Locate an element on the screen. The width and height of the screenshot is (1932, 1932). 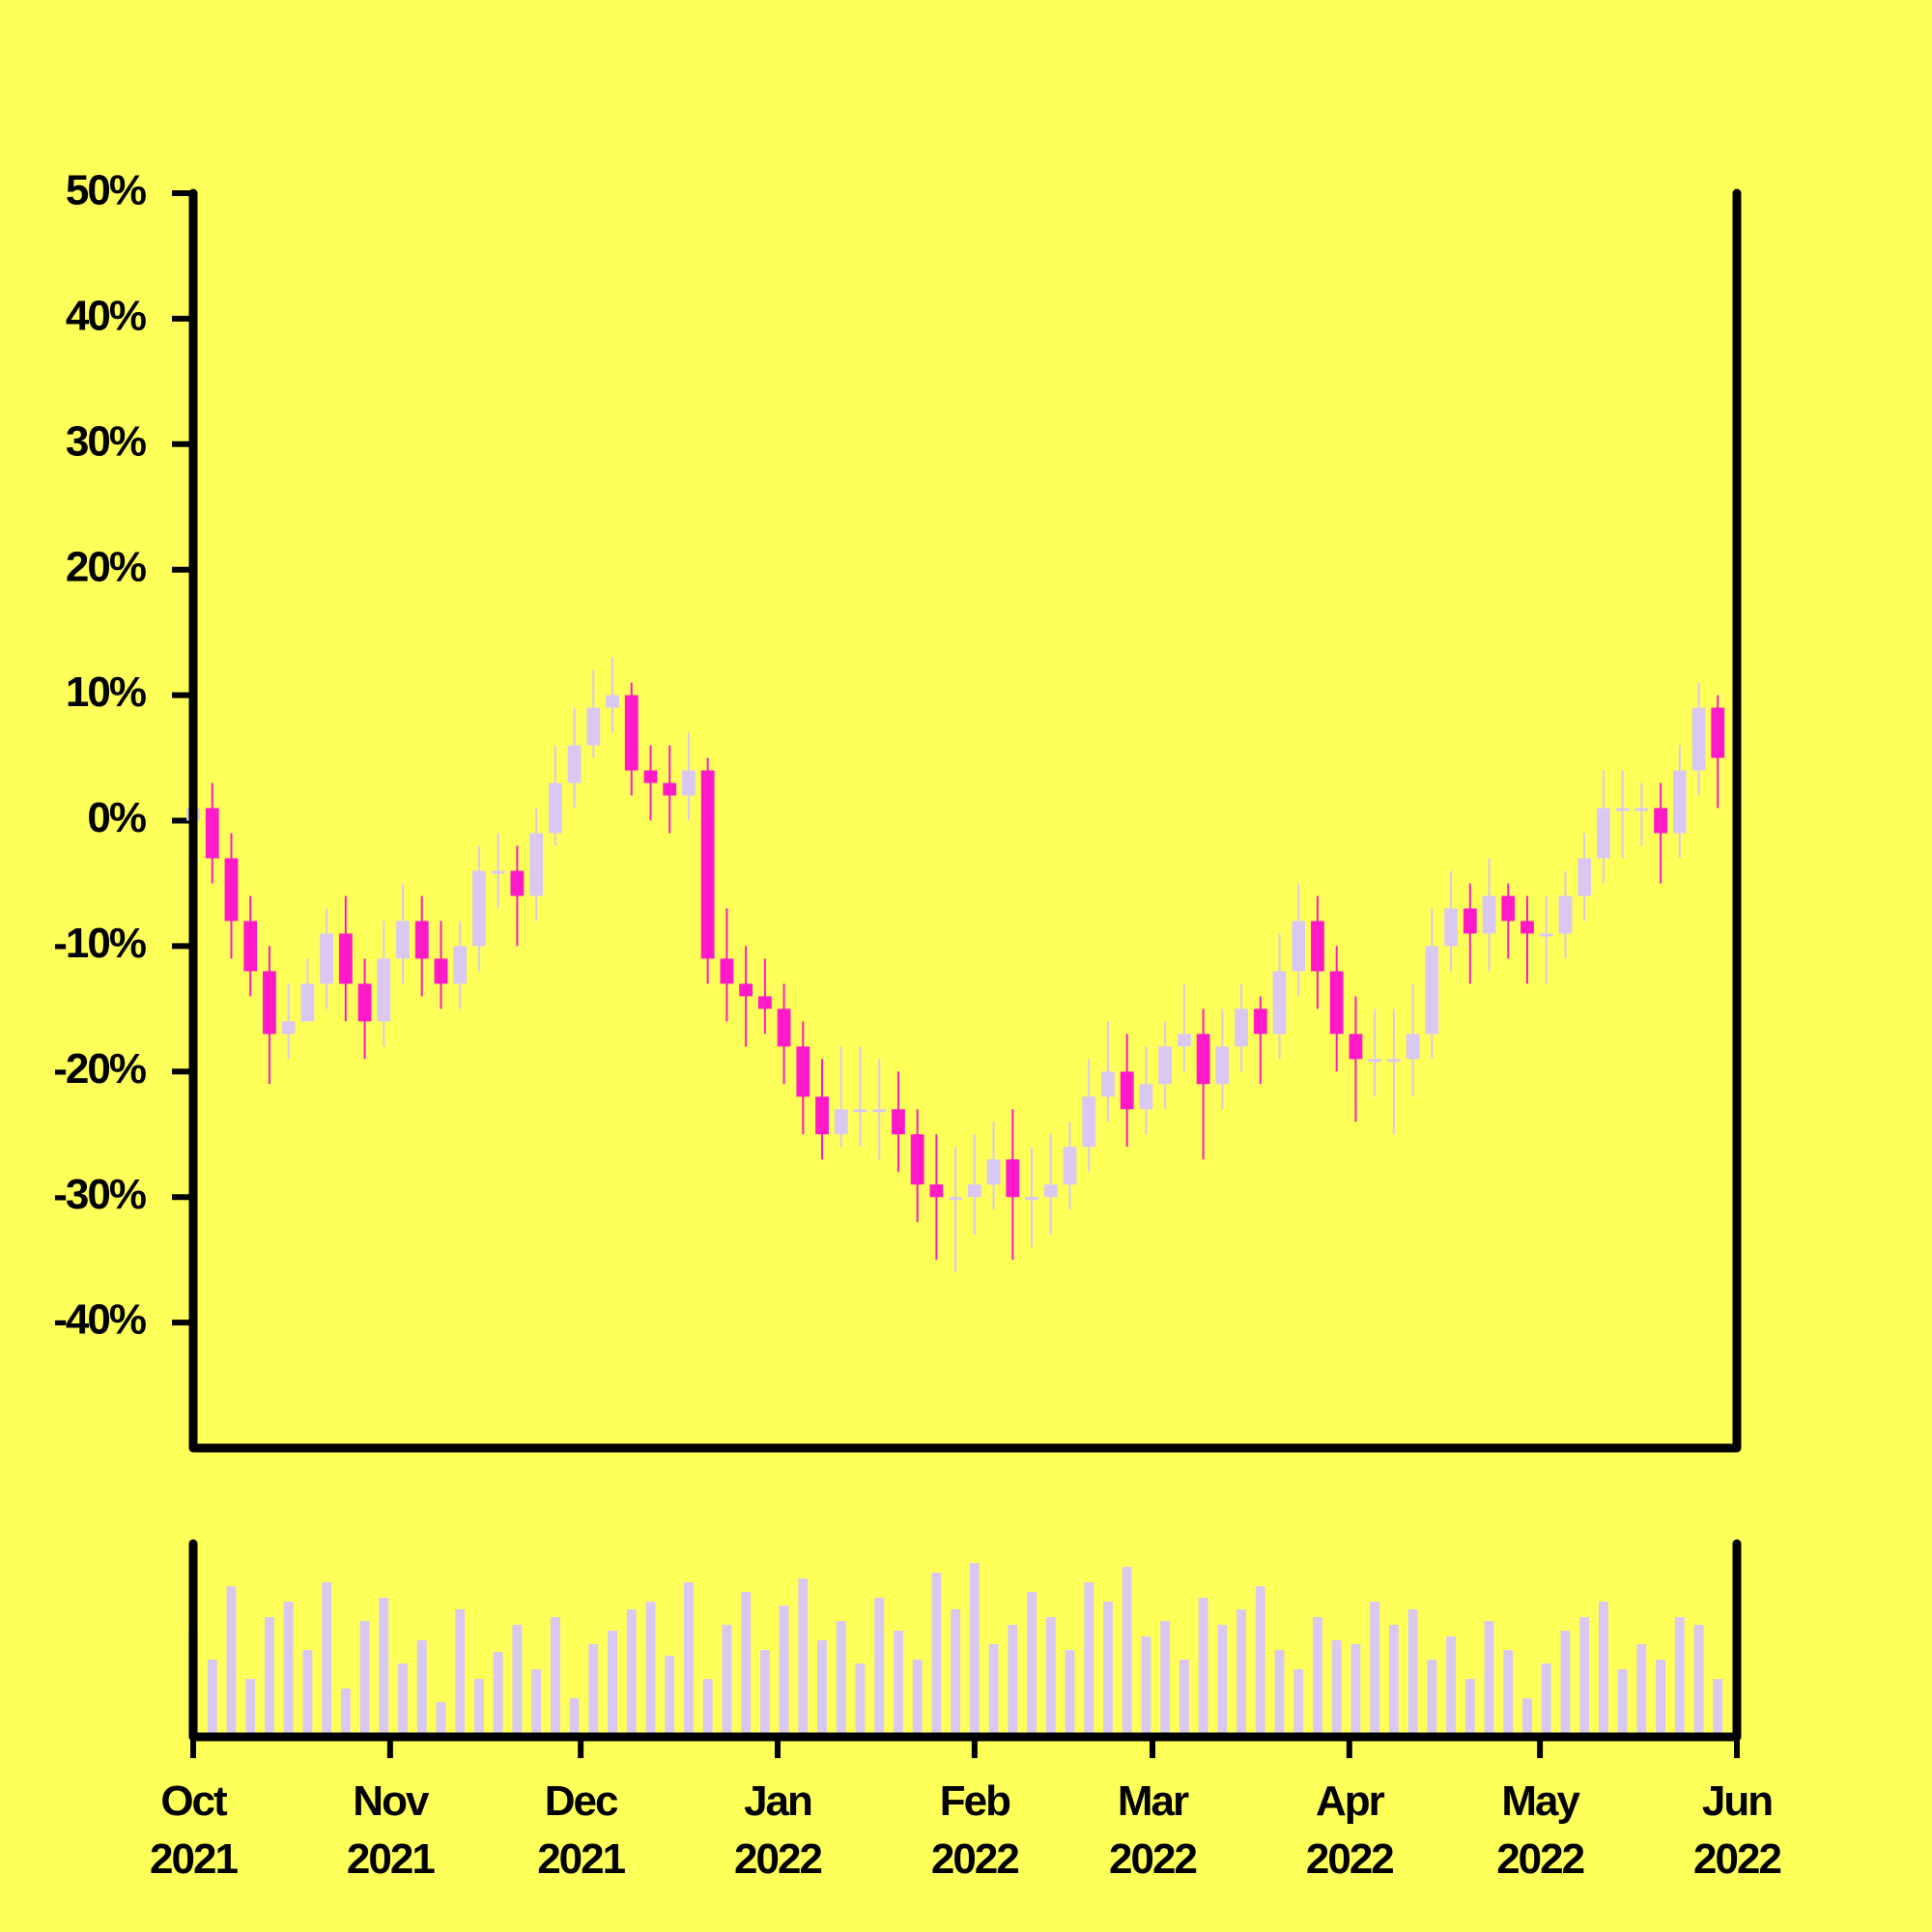
y-tick-label: 0% is located at coordinates (116, 817).